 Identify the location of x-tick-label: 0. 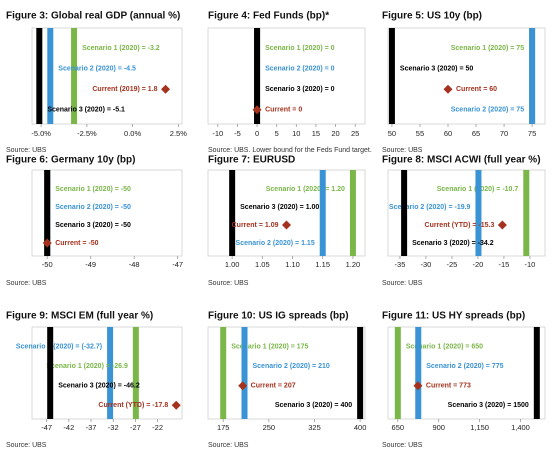
(257, 133).